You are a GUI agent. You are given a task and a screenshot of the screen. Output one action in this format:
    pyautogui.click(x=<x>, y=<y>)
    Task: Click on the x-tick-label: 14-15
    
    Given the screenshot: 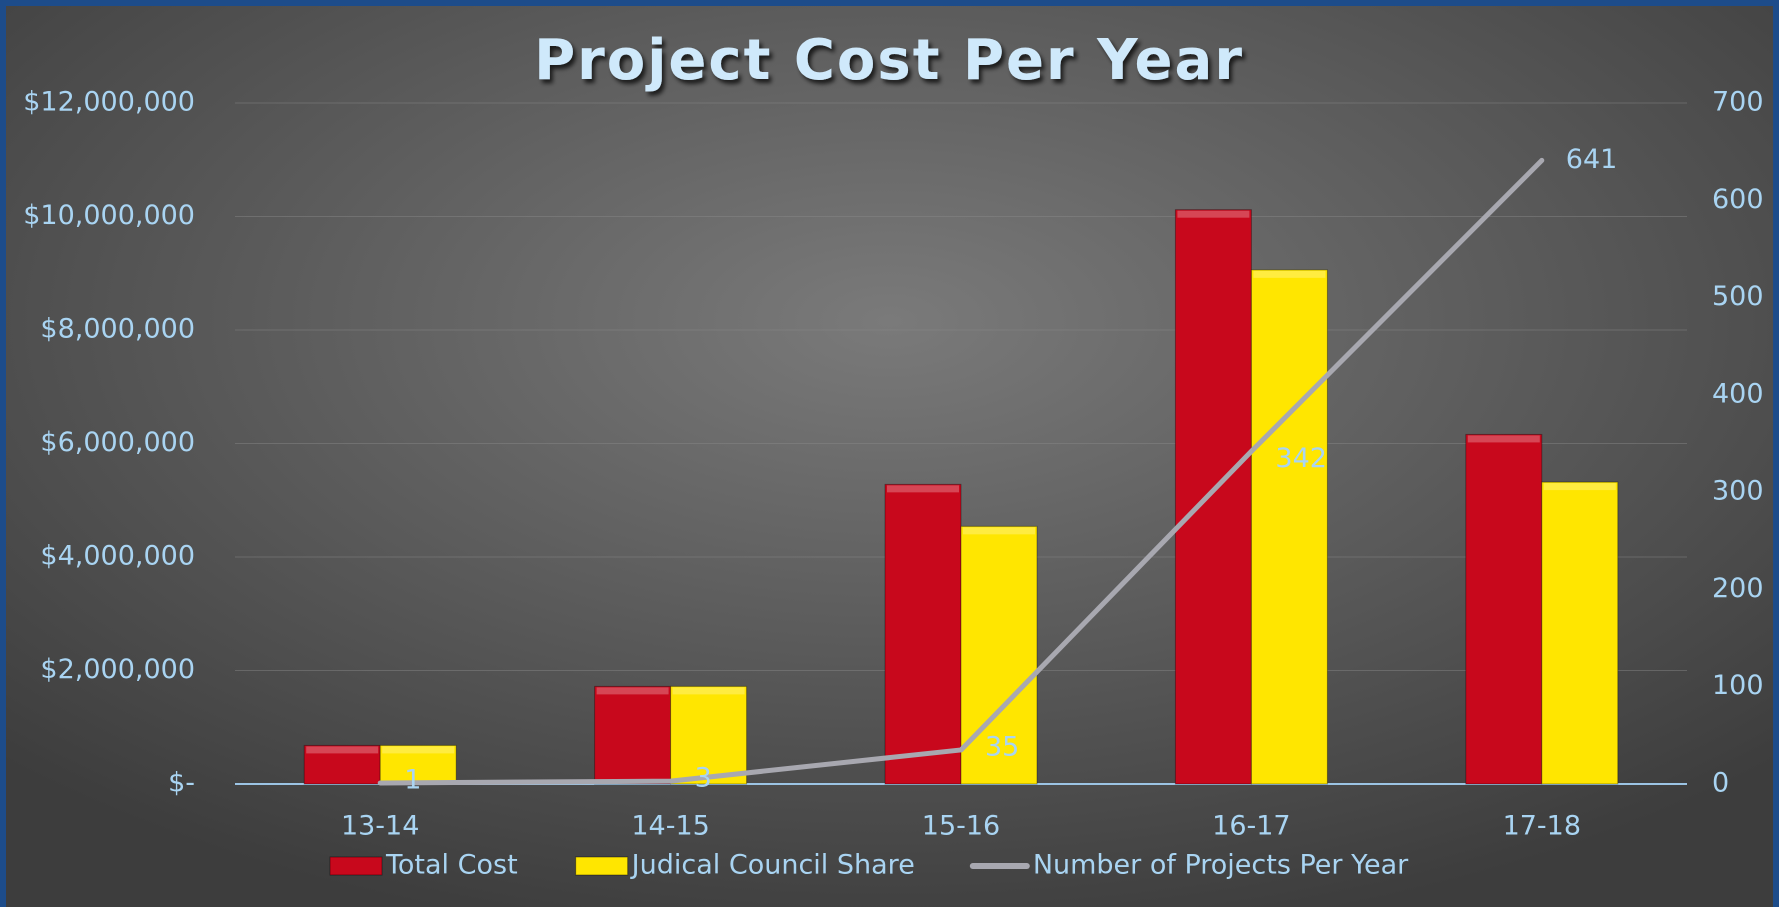 What is the action you would take?
    pyautogui.click(x=670, y=826)
    